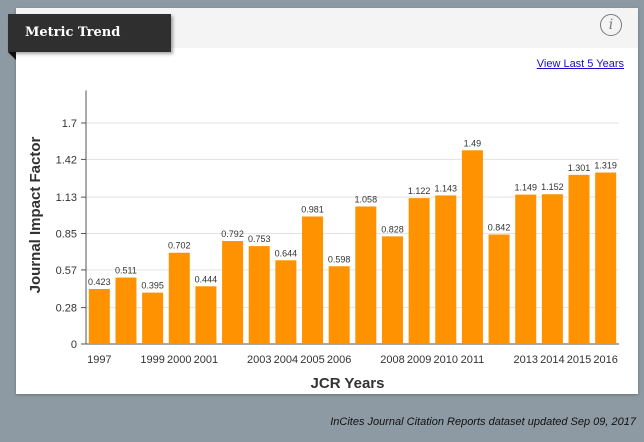  Describe the element at coordinates (126, 310) in the screenshot. I see `bar-1998` at that location.